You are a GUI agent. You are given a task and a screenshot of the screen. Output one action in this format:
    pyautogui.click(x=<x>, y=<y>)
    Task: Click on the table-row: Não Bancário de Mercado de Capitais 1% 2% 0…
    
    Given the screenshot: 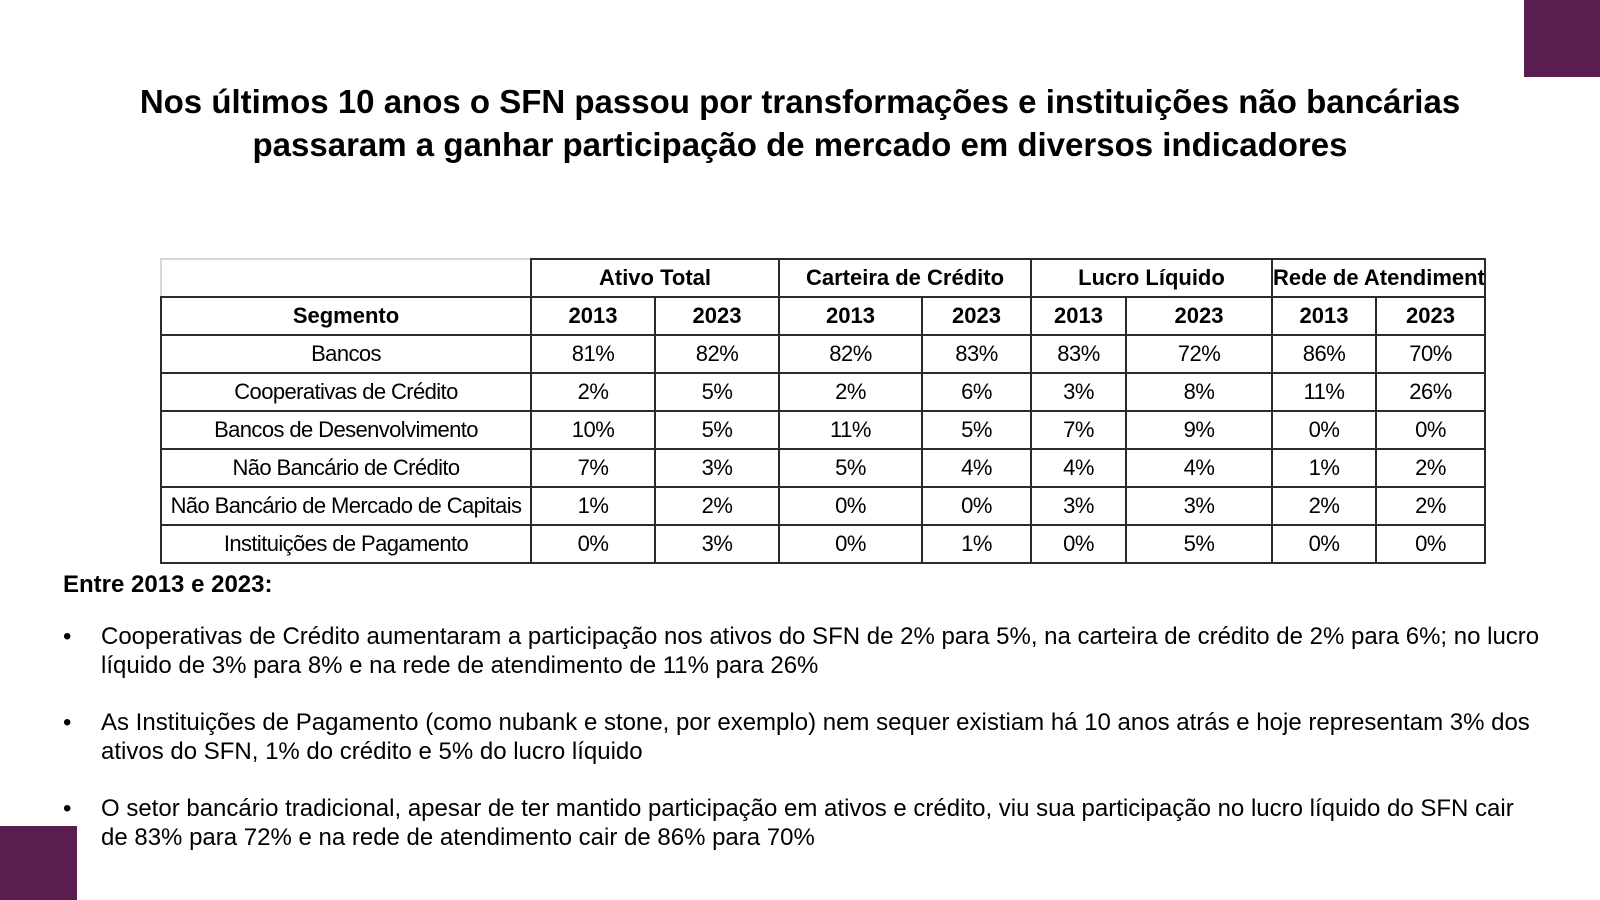 What is the action you would take?
    pyautogui.click(x=823, y=506)
    